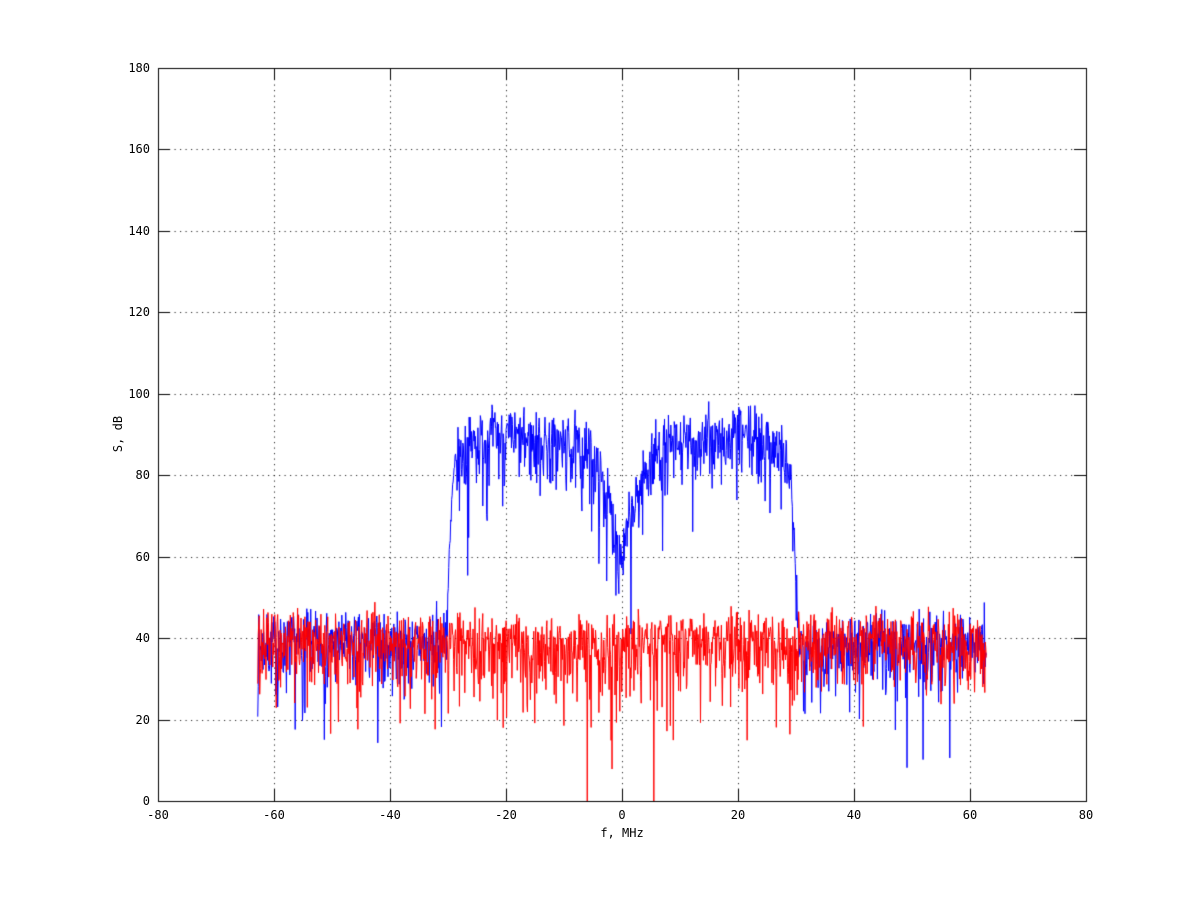  What do you see at coordinates (142, 638) in the screenshot?
I see `y-tick-label: 40` at bounding box center [142, 638].